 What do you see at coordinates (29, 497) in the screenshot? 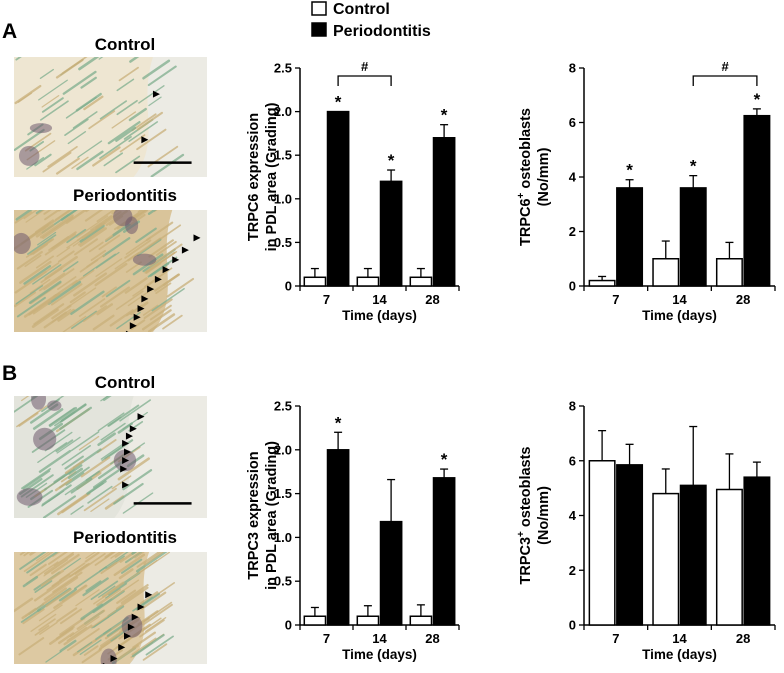
I see `cell-cluster` at bounding box center [29, 497].